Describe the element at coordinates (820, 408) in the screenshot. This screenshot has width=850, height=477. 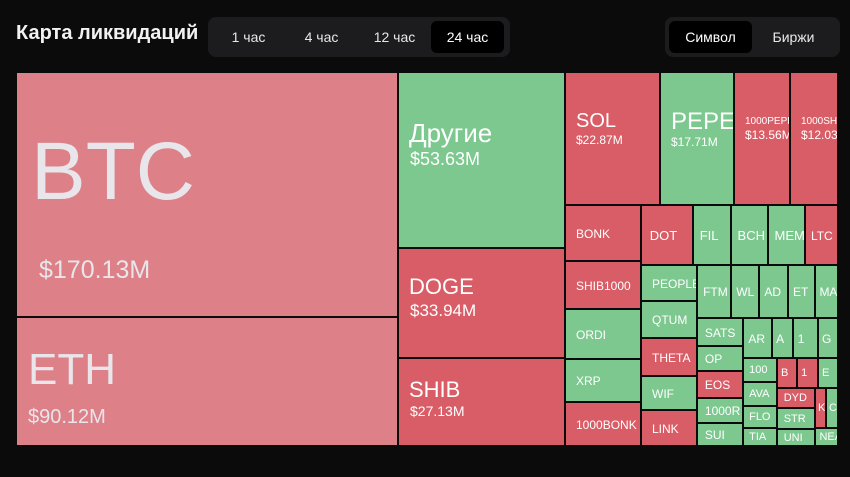
I see `treemap-tile-46: K` at that location.